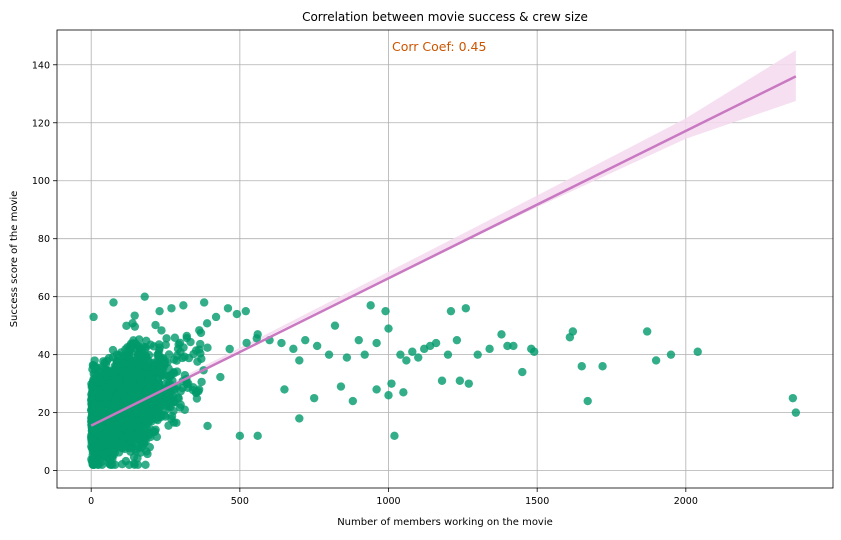  What do you see at coordinates (44, 355) in the screenshot?
I see `y-tick-label: 40` at bounding box center [44, 355].